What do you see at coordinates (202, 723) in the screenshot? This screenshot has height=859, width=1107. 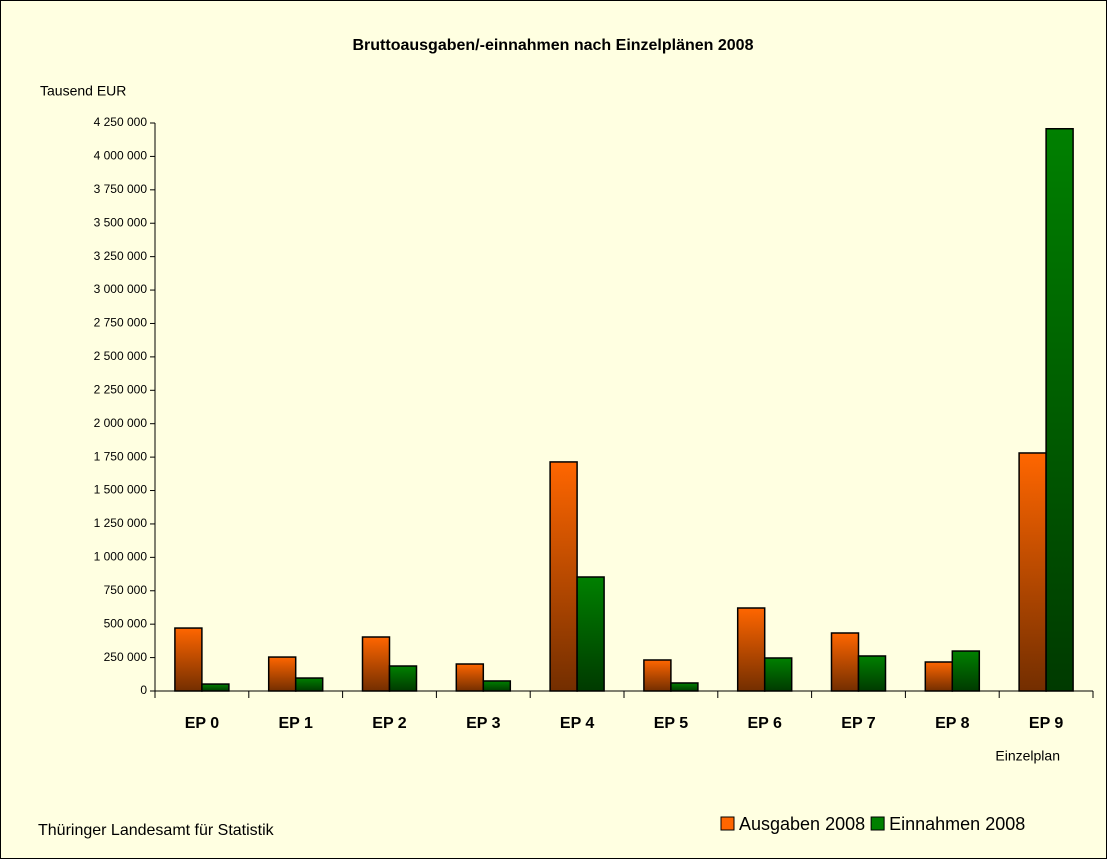 I see `x-tick-label: EP 0` at bounding box center [202, 723].